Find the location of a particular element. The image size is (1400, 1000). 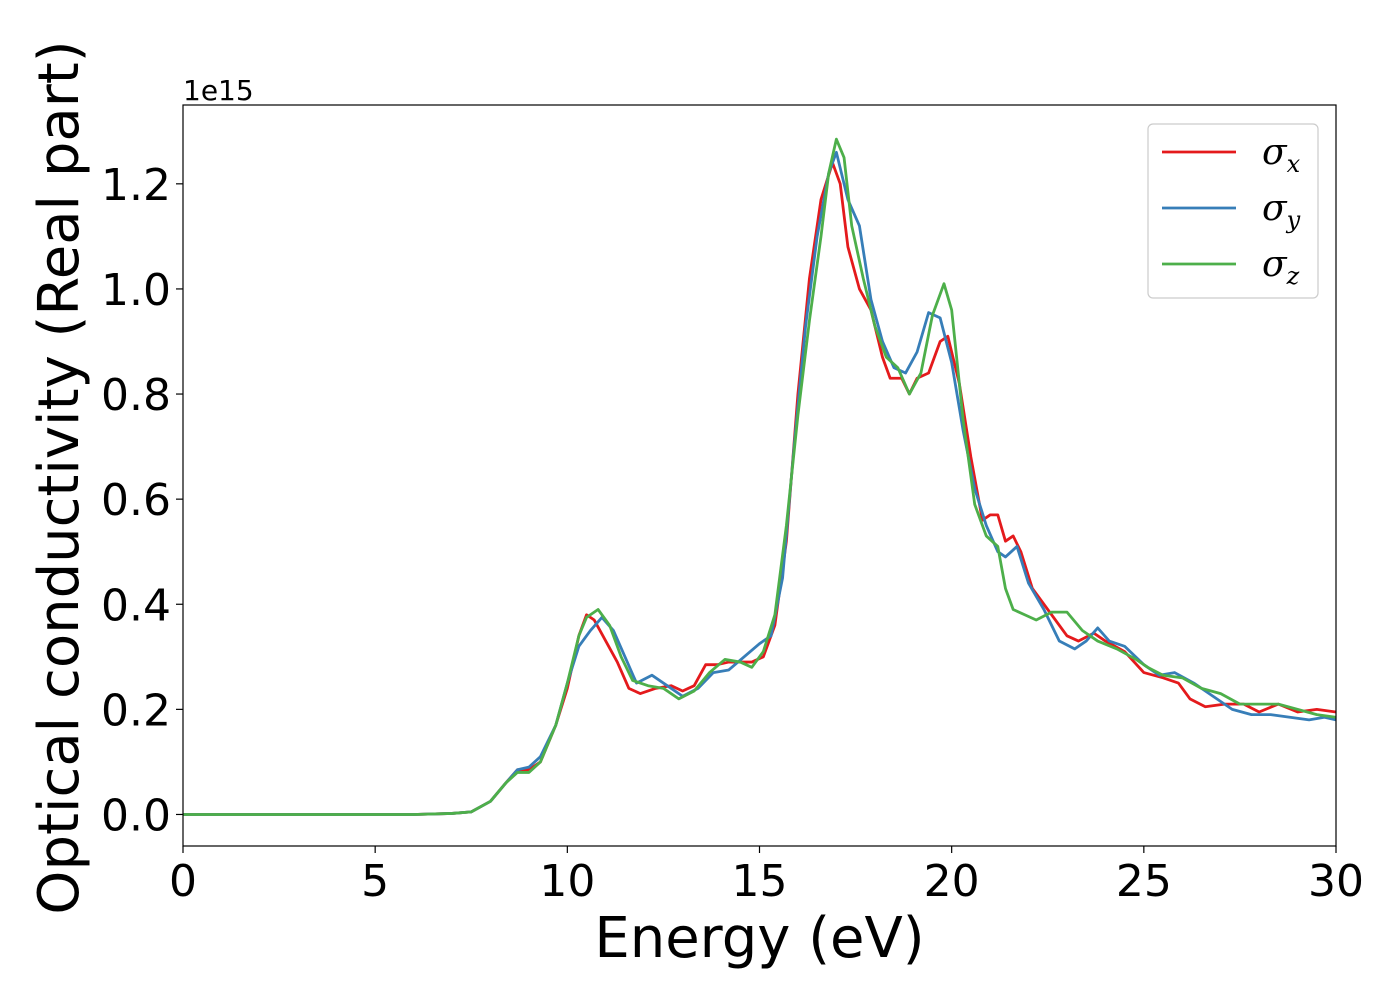

legend-label-x: σx is located at coordinates (1281, 155).